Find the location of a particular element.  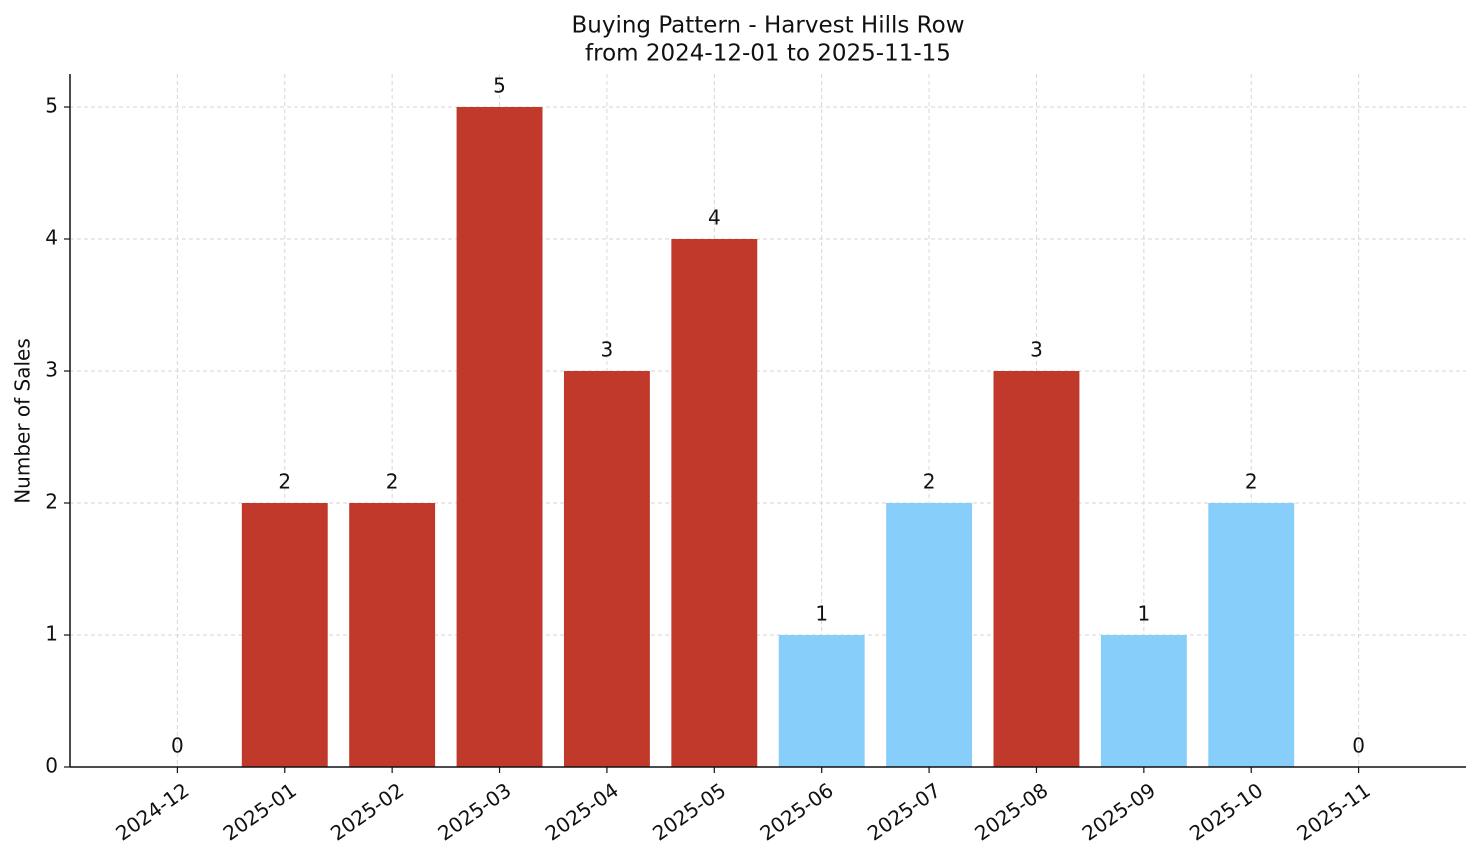

data-label: 4 is located at coordinates (714, 218).